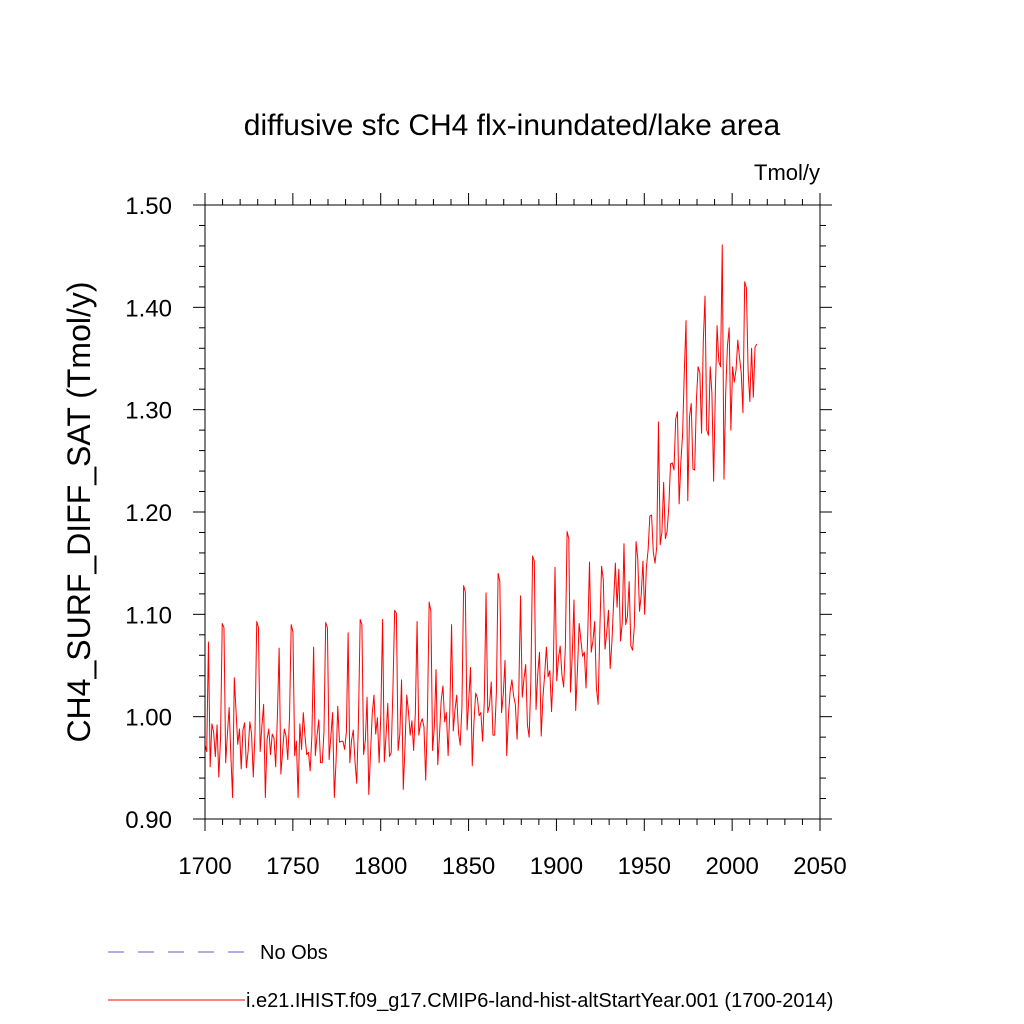  I want to click on x-tick-label: 1750, so click(292, 866).